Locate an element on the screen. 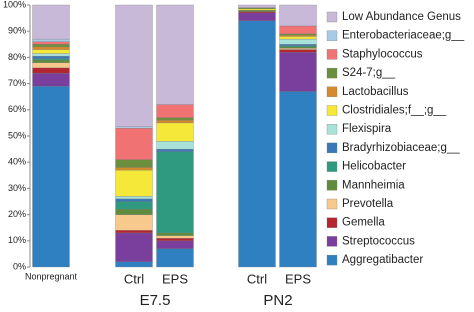 The width and height of the screenshot is (474, 312). y-tick-label: 10% is located at coordinates (17, 240).